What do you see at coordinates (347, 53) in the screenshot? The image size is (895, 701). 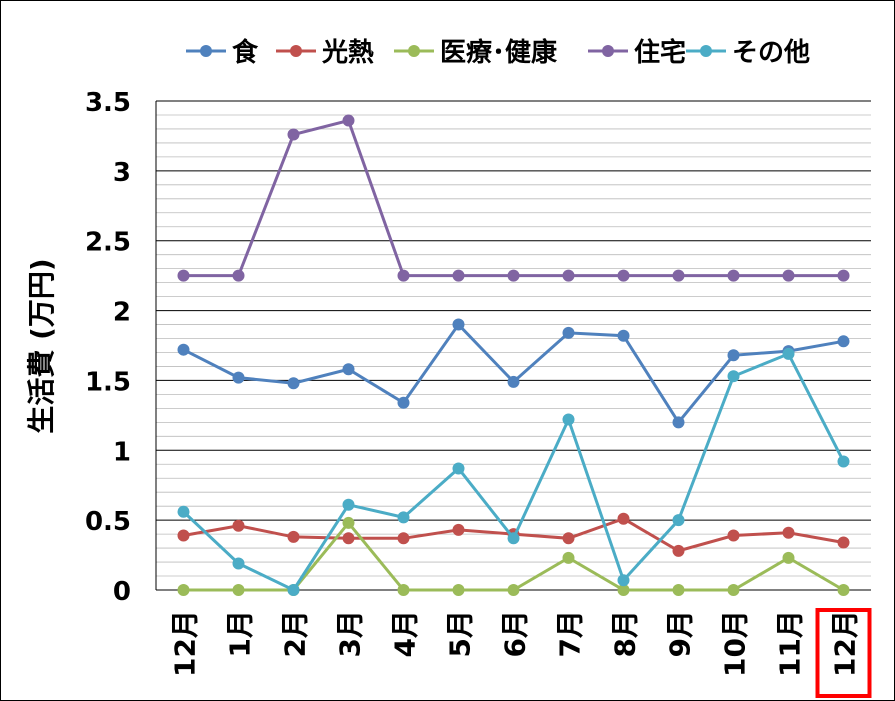 I see `legend-label: 光熱` at bounding box center [347, 53].